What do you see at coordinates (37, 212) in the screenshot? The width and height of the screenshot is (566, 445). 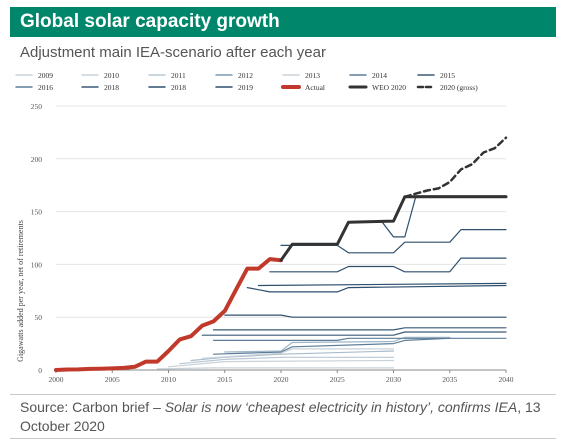 I see `y-tick-label: 150` at bounding box center [37, 212].